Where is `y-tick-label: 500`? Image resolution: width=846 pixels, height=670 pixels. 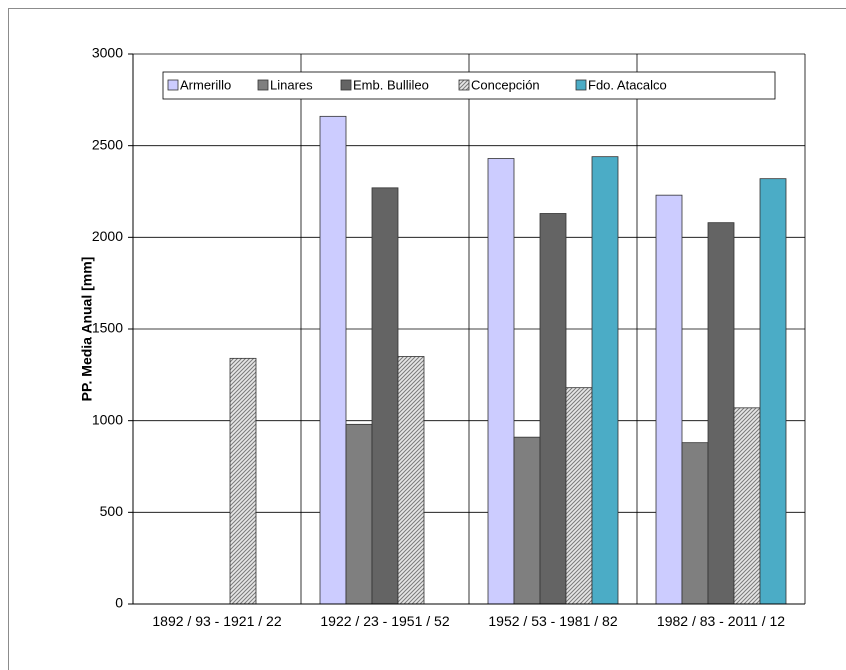
y-tick-label: 500 is located at coordinates (112, 511).